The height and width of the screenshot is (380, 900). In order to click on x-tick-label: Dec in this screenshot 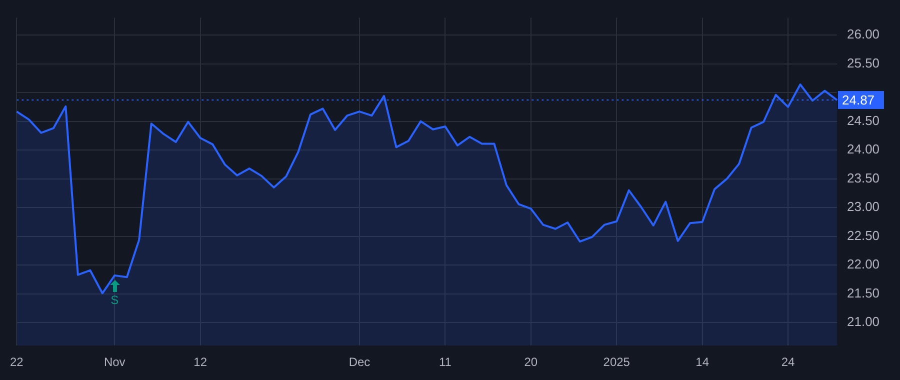, I will do `click(359, 362)`.